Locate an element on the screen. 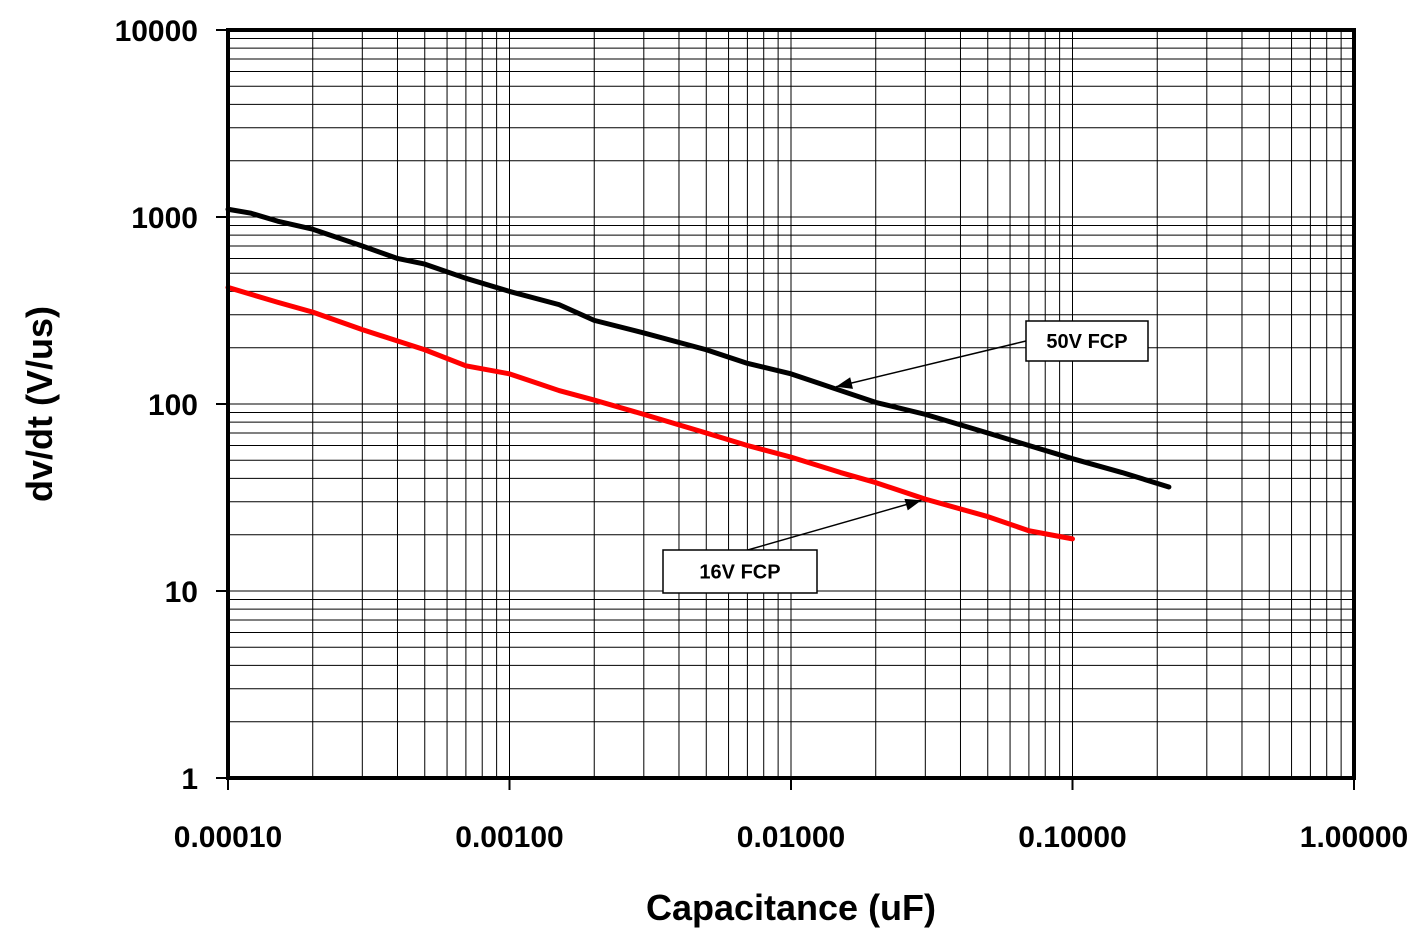  x-tick-label: 0.00010 is located at coordinates (228, 837).